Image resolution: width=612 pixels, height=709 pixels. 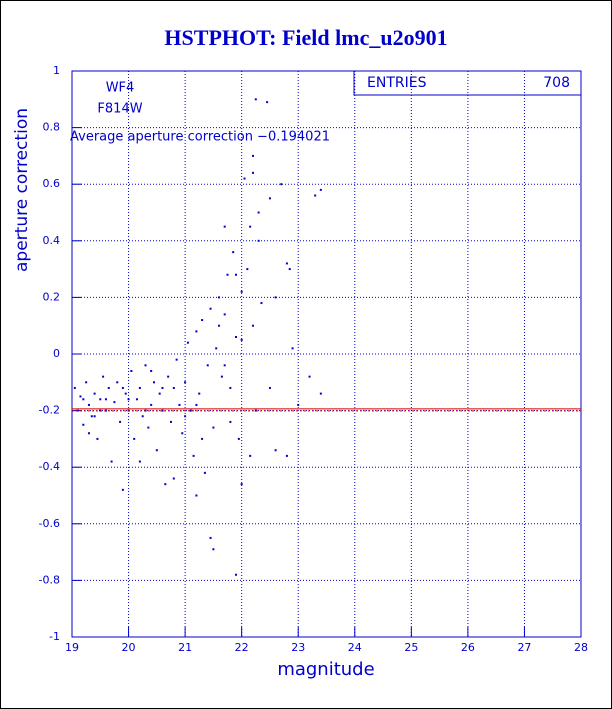 I want to click on x-tick-label: 24, so click(x=355, y=647).